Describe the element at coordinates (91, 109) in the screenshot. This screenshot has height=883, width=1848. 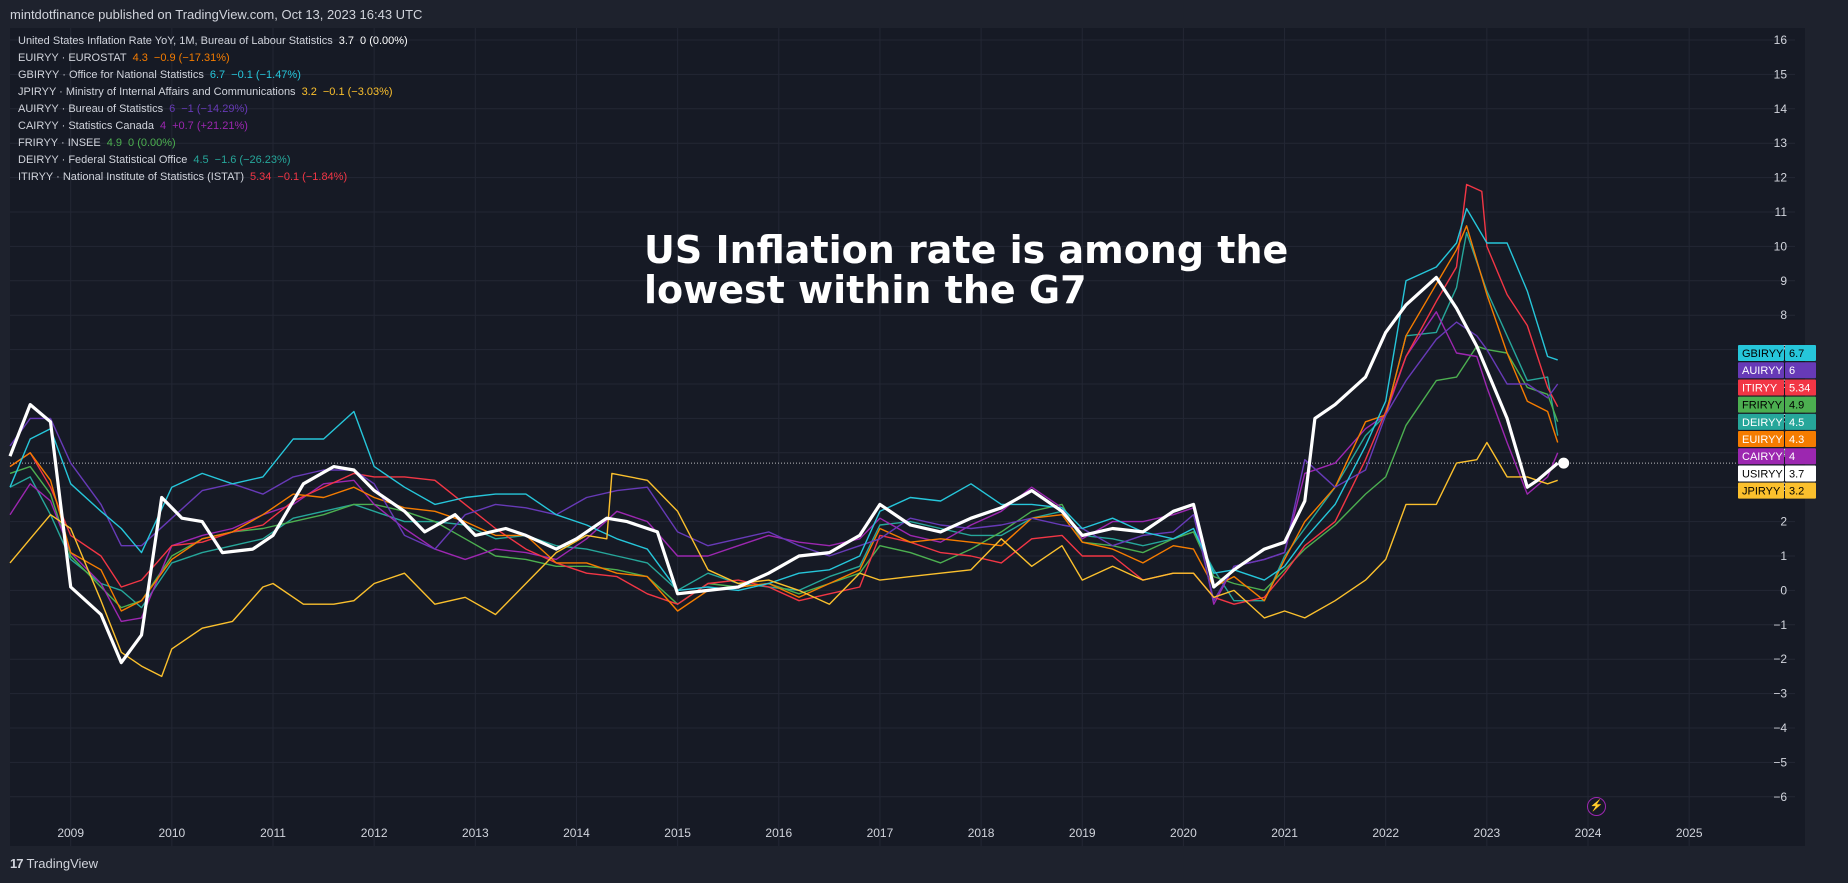
I see `legend-series-name: AUIRYY · Bureau of Statistics` at that location.